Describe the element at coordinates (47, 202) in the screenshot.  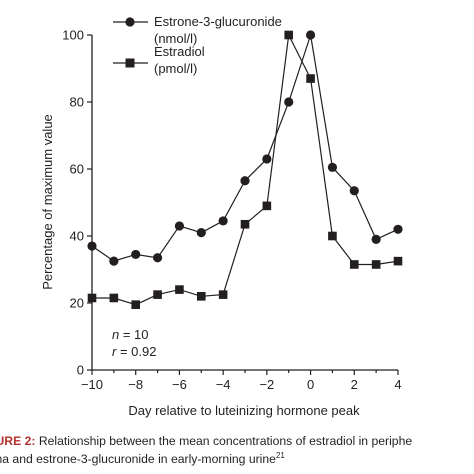
I see `y-axis-label: Percentage of maximum value` at that location.